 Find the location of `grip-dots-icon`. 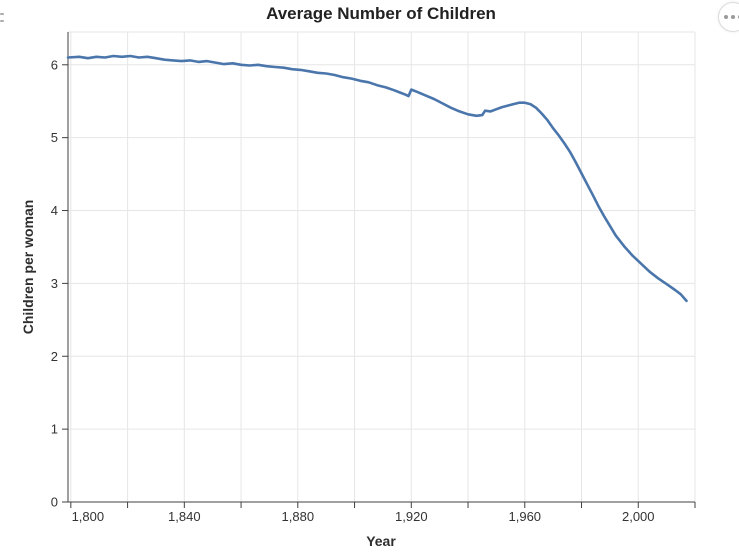

grip-dots-icon is located at coordinates (3, 20).